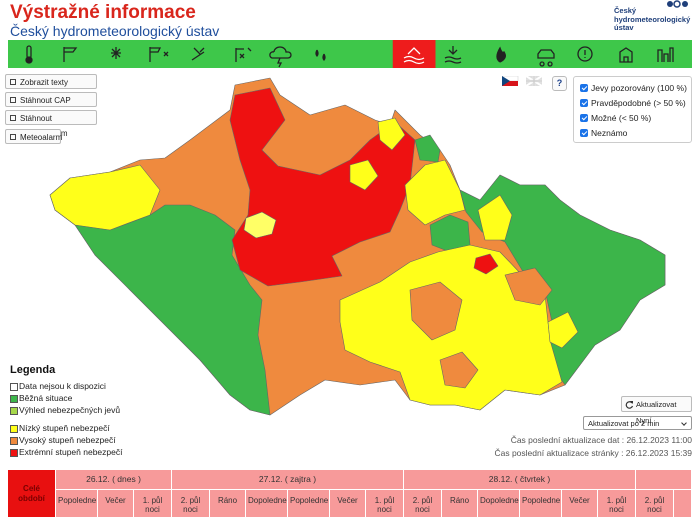  Describe the element at coordinates (64, 428) in the screenshot. I see `legend-label: Nízký stupeň nebezpečí` at that location.